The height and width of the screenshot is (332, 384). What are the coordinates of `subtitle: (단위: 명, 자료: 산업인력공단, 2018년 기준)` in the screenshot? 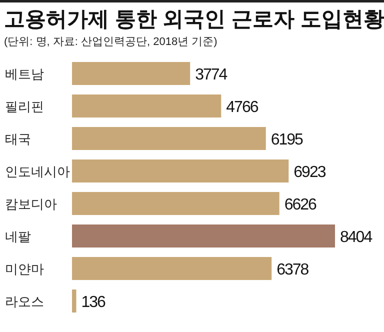 It's located at (111, 42).